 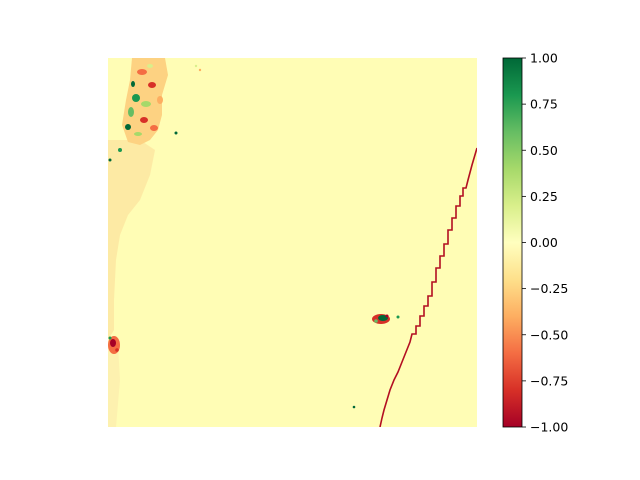 What do you see at coordinates (114, 345) in the screenshot?
I see `lower-left-negative-spot` at bounding box center [114, 345].